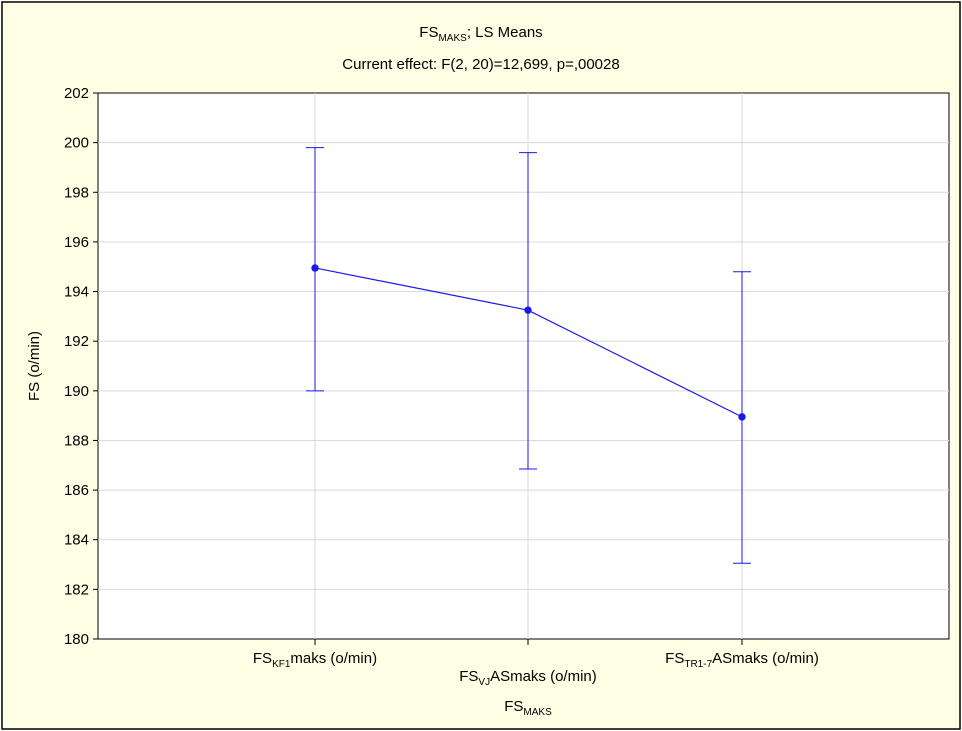 The image size is (962, 731). I want to click on chart-title-main: FS, so click(428, 32).